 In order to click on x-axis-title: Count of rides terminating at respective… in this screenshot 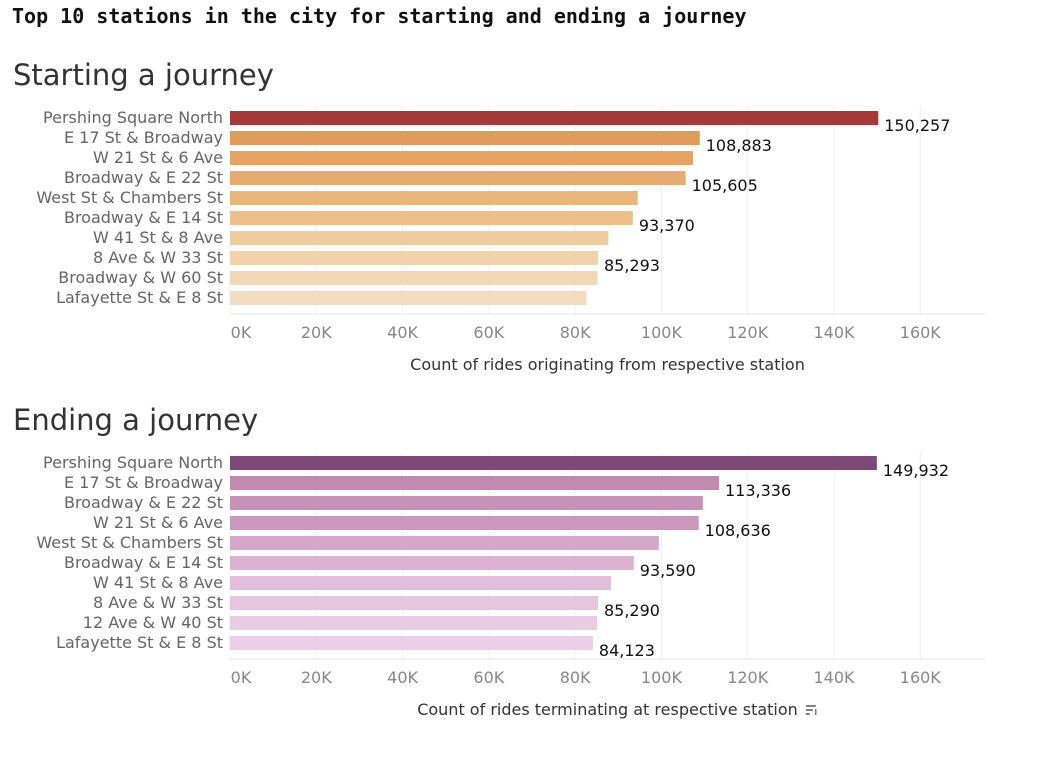, I will do `click(607, 709)`.